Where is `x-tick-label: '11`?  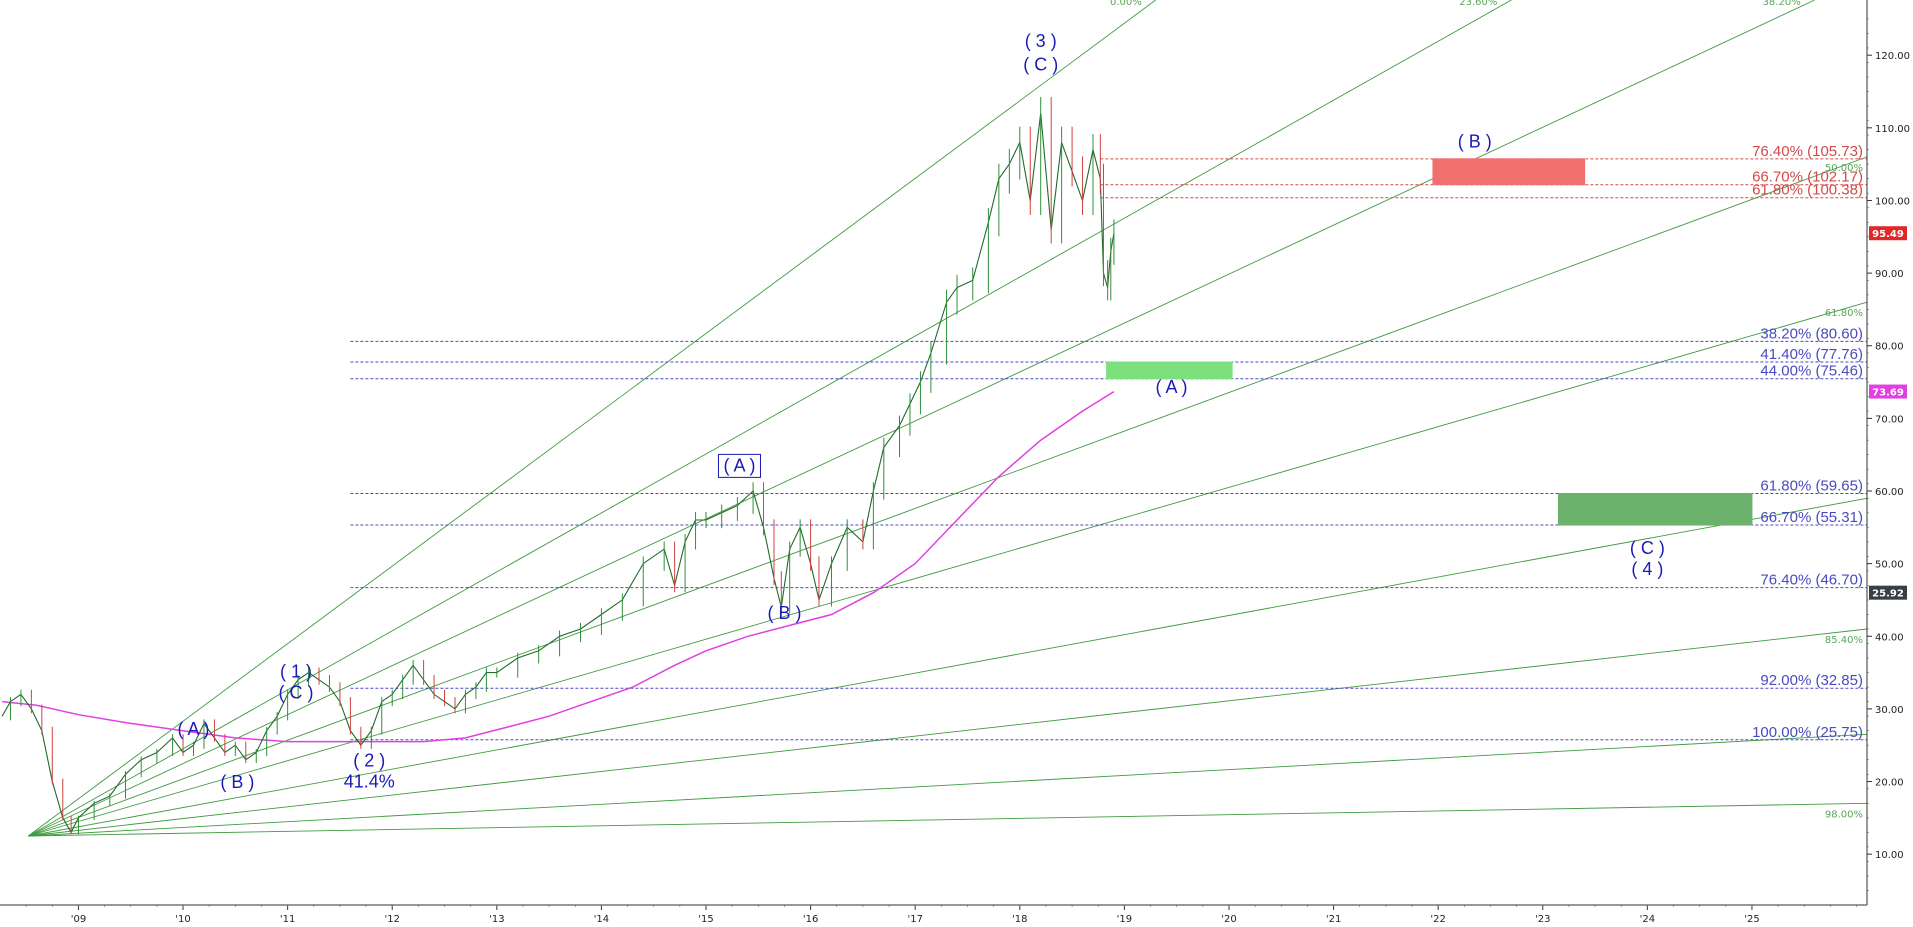
x-tick-label: '11 is located at coordinates (287, 919).